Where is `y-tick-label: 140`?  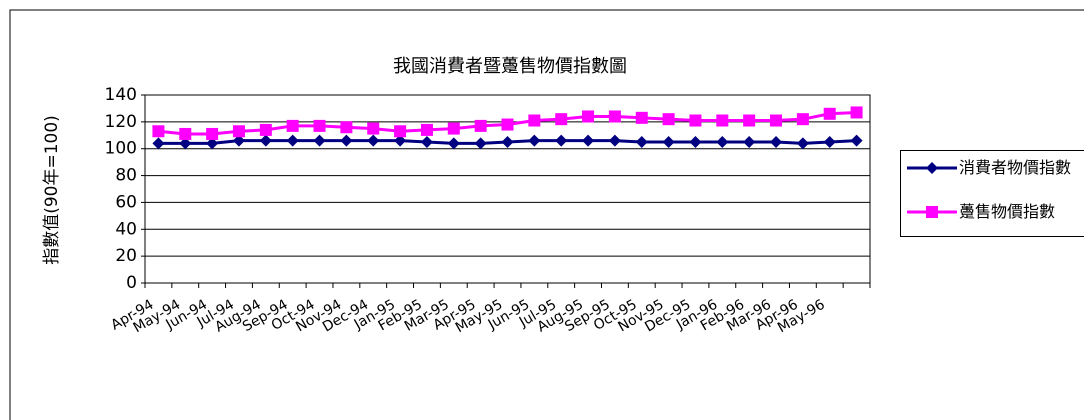
y-tick-label: 140 is located at coordinates (121, 95).